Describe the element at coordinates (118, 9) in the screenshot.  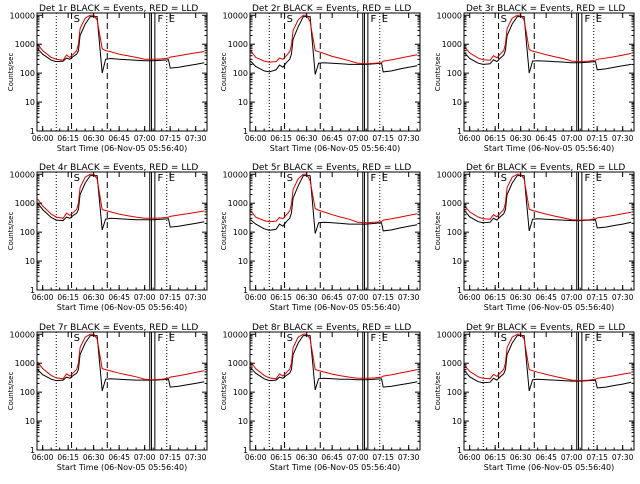
I see `panel-title: Det 1r BLACK = Events, RED = LLD` at that location.